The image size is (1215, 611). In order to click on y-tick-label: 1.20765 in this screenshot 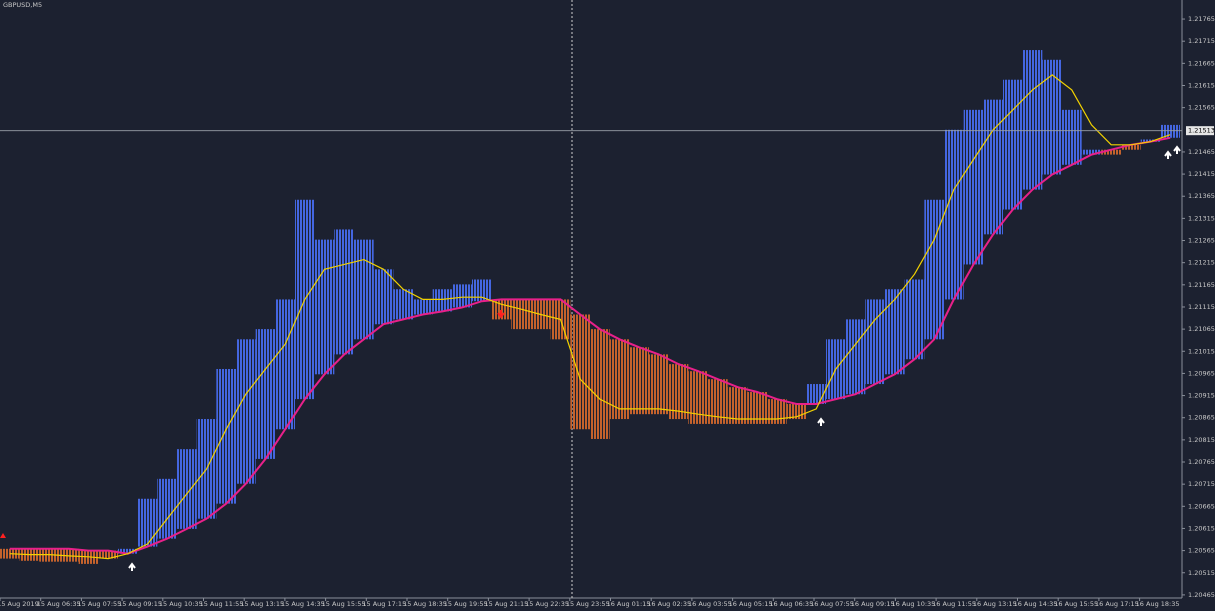, I will do `click(1201, 462)`.